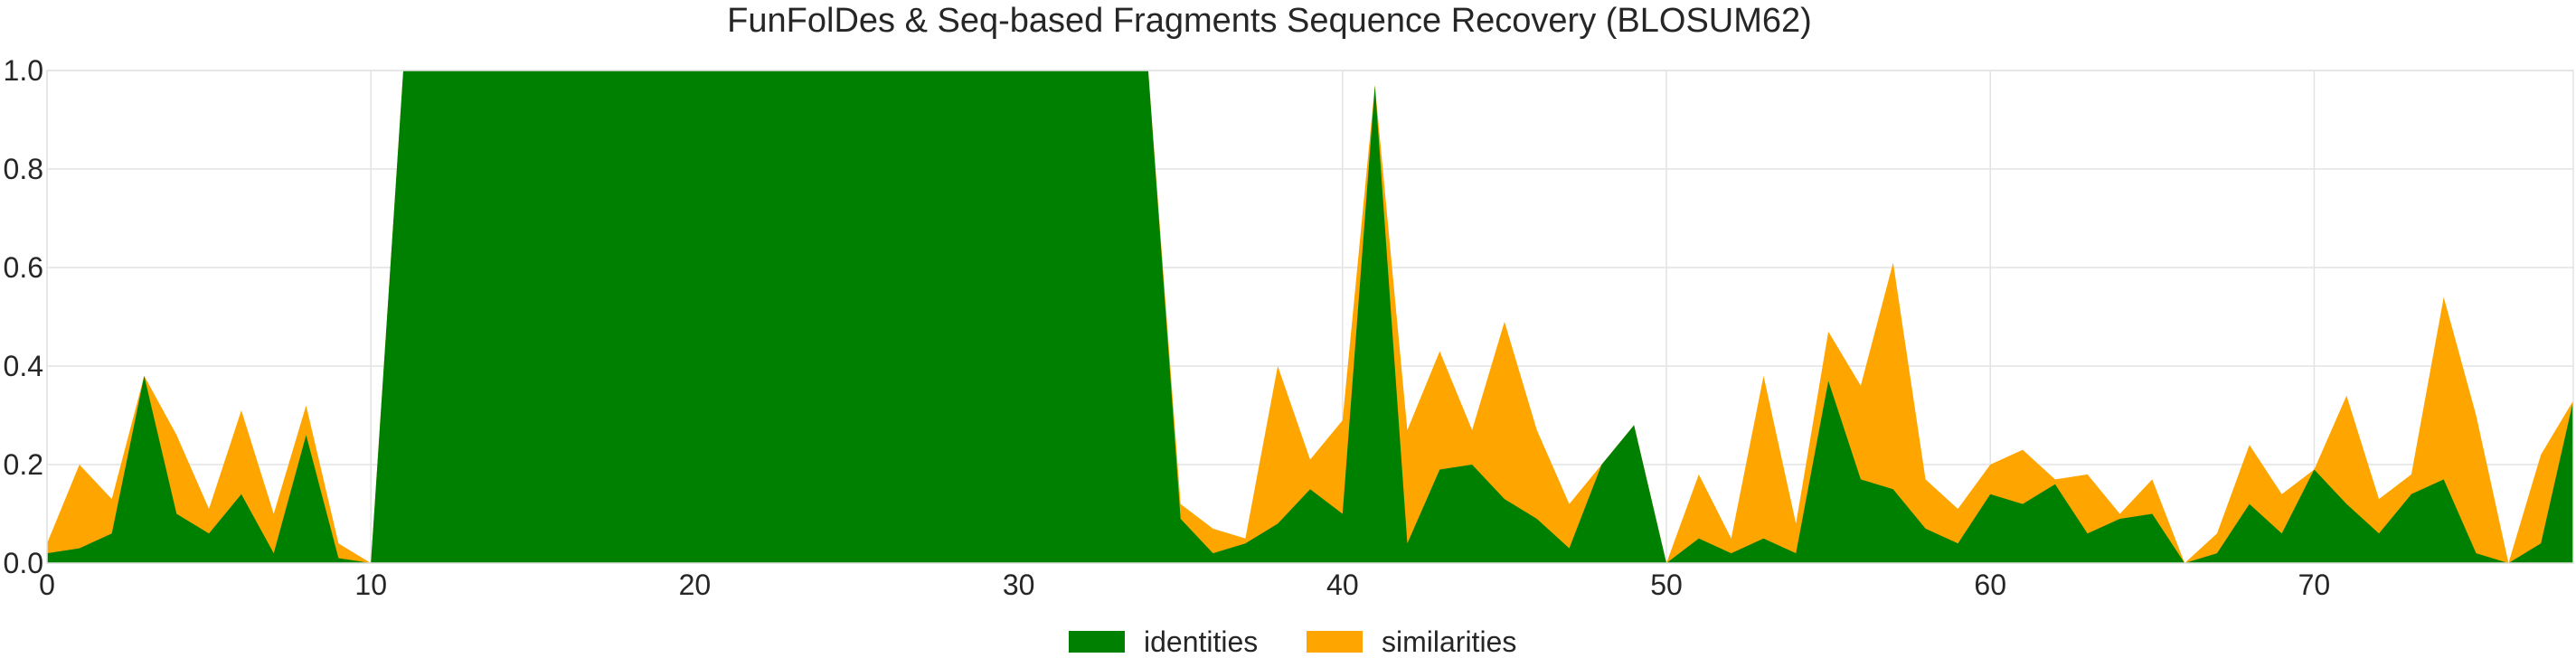  Describe the element at coordinates (23, 70) in the screenshot. I see `y-tick-label: 1.0` at that location.